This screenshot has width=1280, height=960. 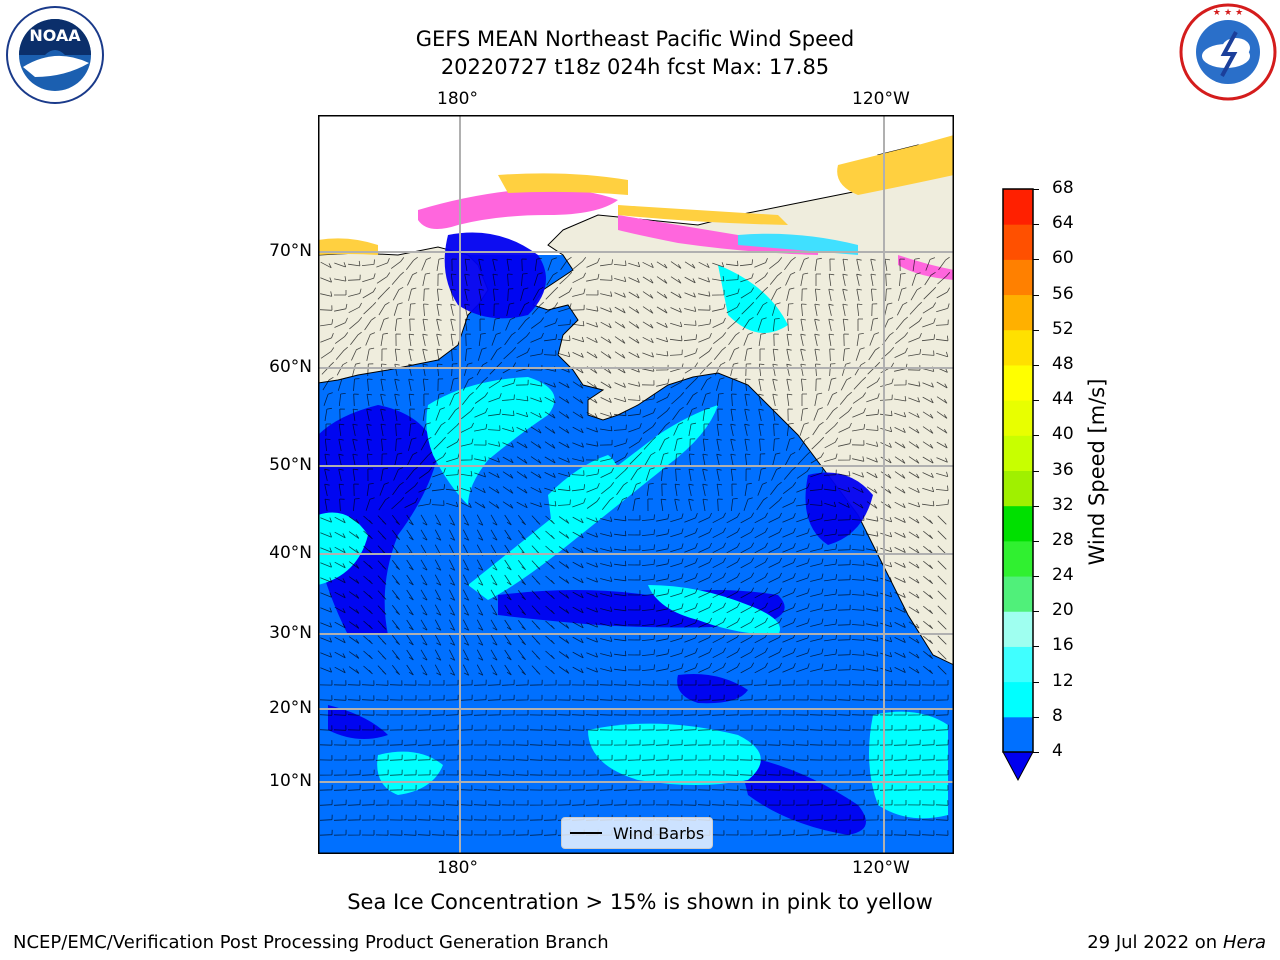 What do you see at coordinates (1063, 328) in the screenshot?
I see `colorbar-tick-label: 52` at bounding box center [1063, 328].